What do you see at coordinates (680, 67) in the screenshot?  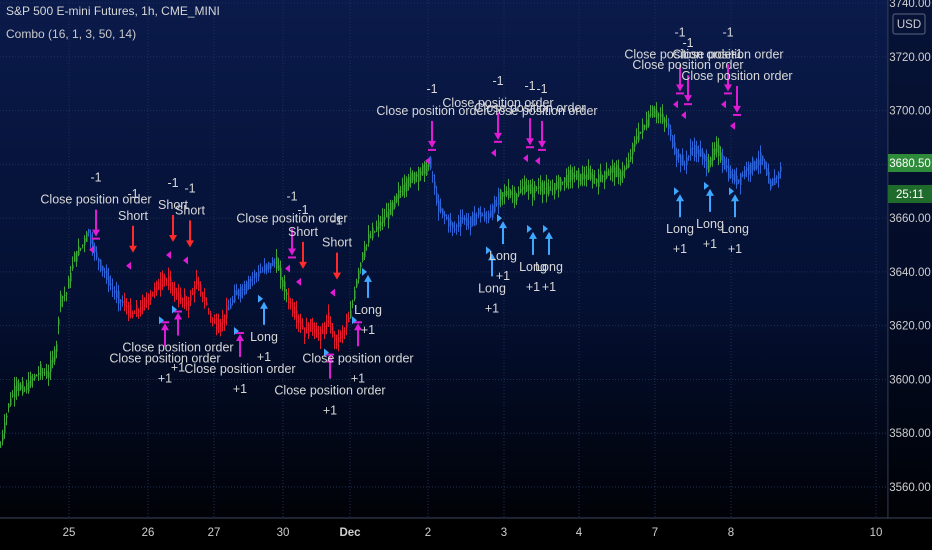 I see `short-signal: -1 Close position order` at bounding box center [680, 67].